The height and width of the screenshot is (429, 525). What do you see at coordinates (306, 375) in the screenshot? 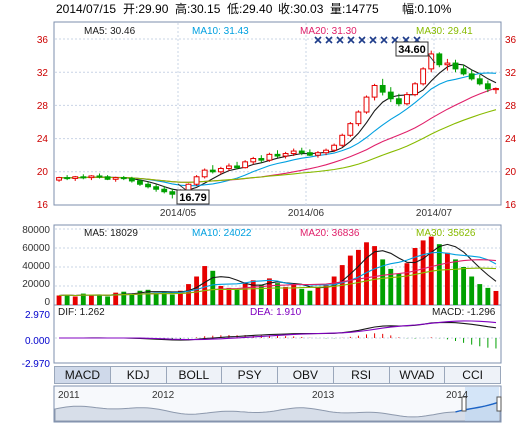
I see `tab-obv: OBV` at bounding box center [306, 375].